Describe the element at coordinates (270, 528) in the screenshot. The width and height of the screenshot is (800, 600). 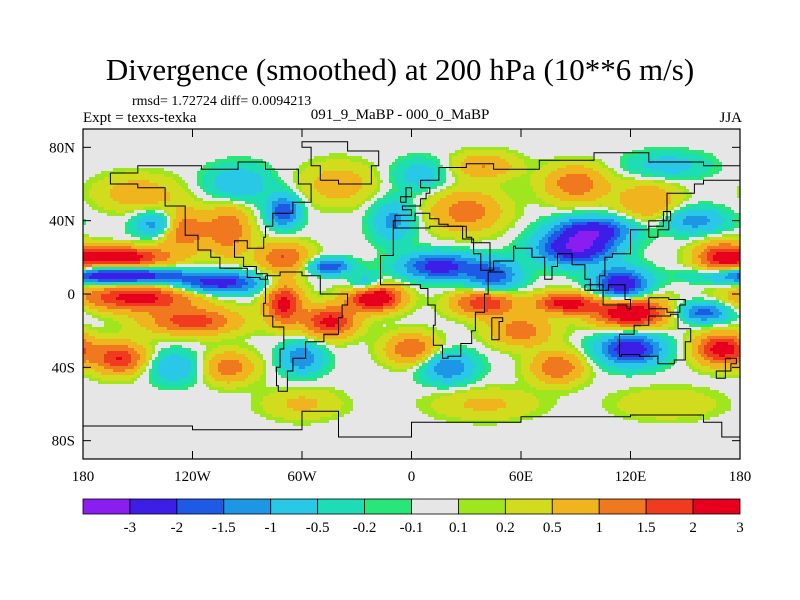
I see `colorbar-label: -1` at that location.